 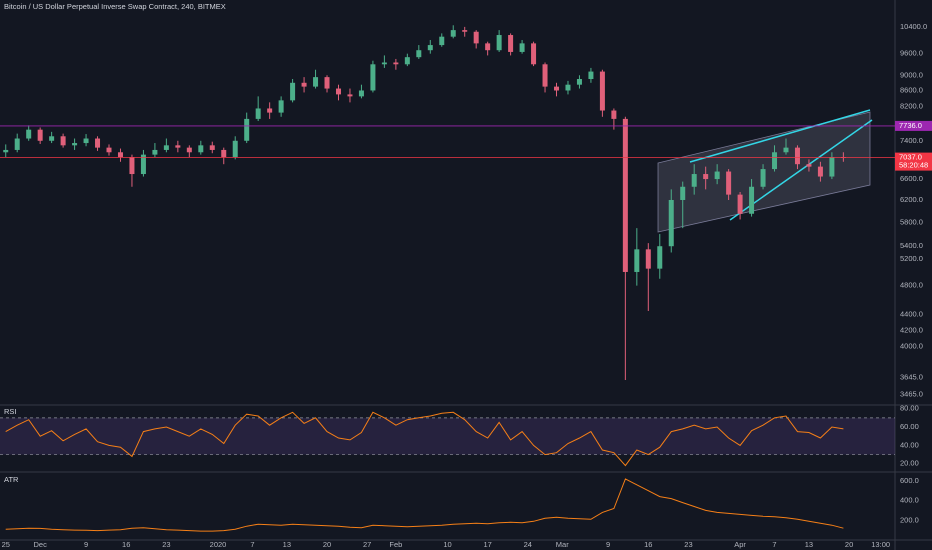 I want to click on y-tick-label: 40.00, so click(x=909, y=444).